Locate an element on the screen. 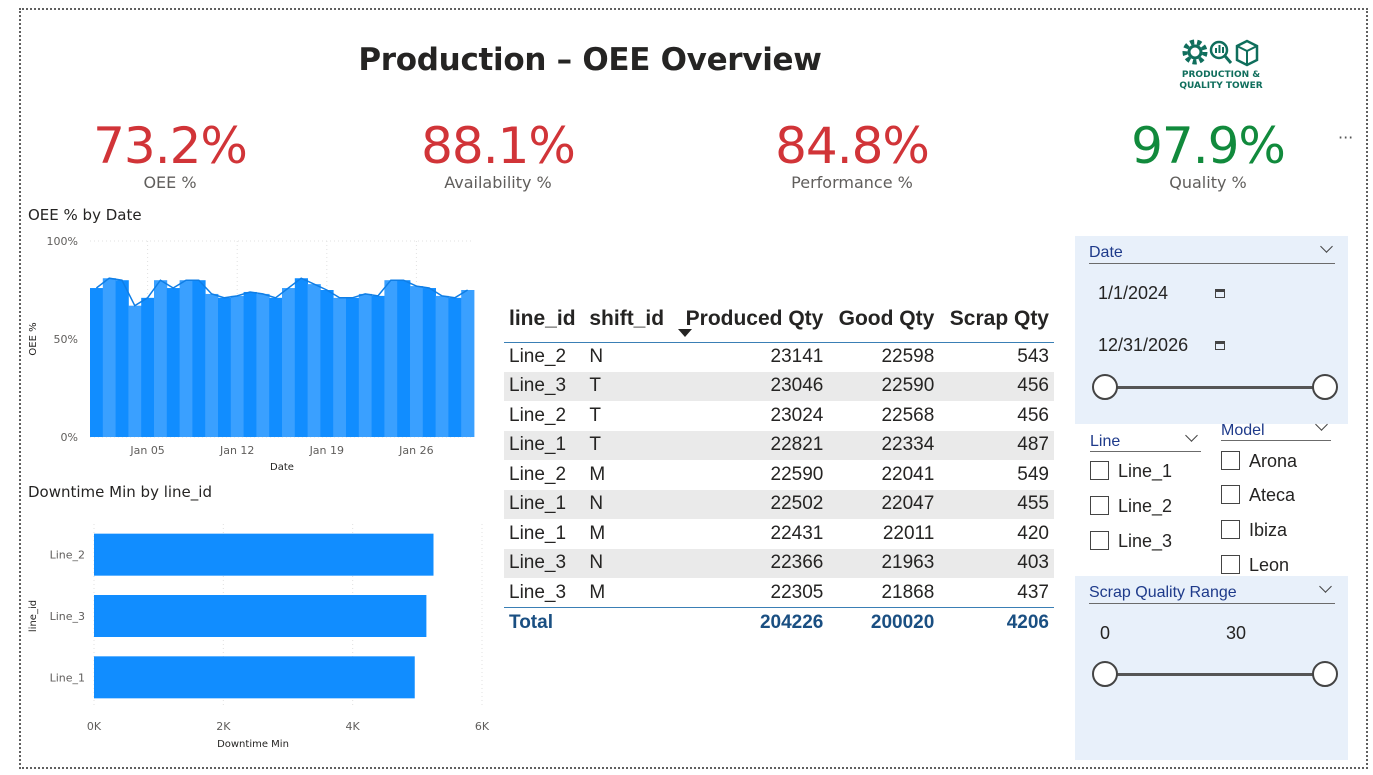 The image size is (1373, 775). column-header-good-qty: Good Qty is located at coordinates (886, 318).